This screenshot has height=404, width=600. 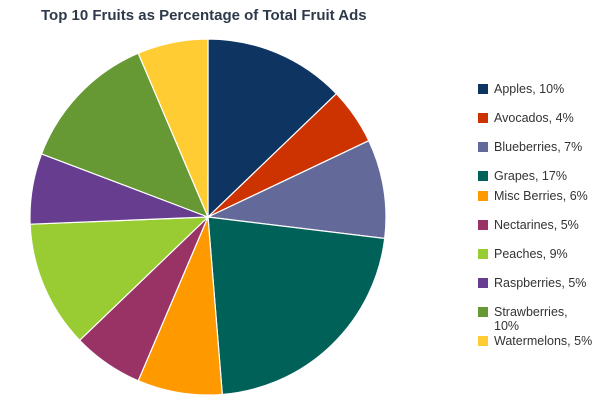 What do you see at coordinates (119, 279) in the screenshot?
I see `pie-slice-peaches` at bounding box center [119, 279].